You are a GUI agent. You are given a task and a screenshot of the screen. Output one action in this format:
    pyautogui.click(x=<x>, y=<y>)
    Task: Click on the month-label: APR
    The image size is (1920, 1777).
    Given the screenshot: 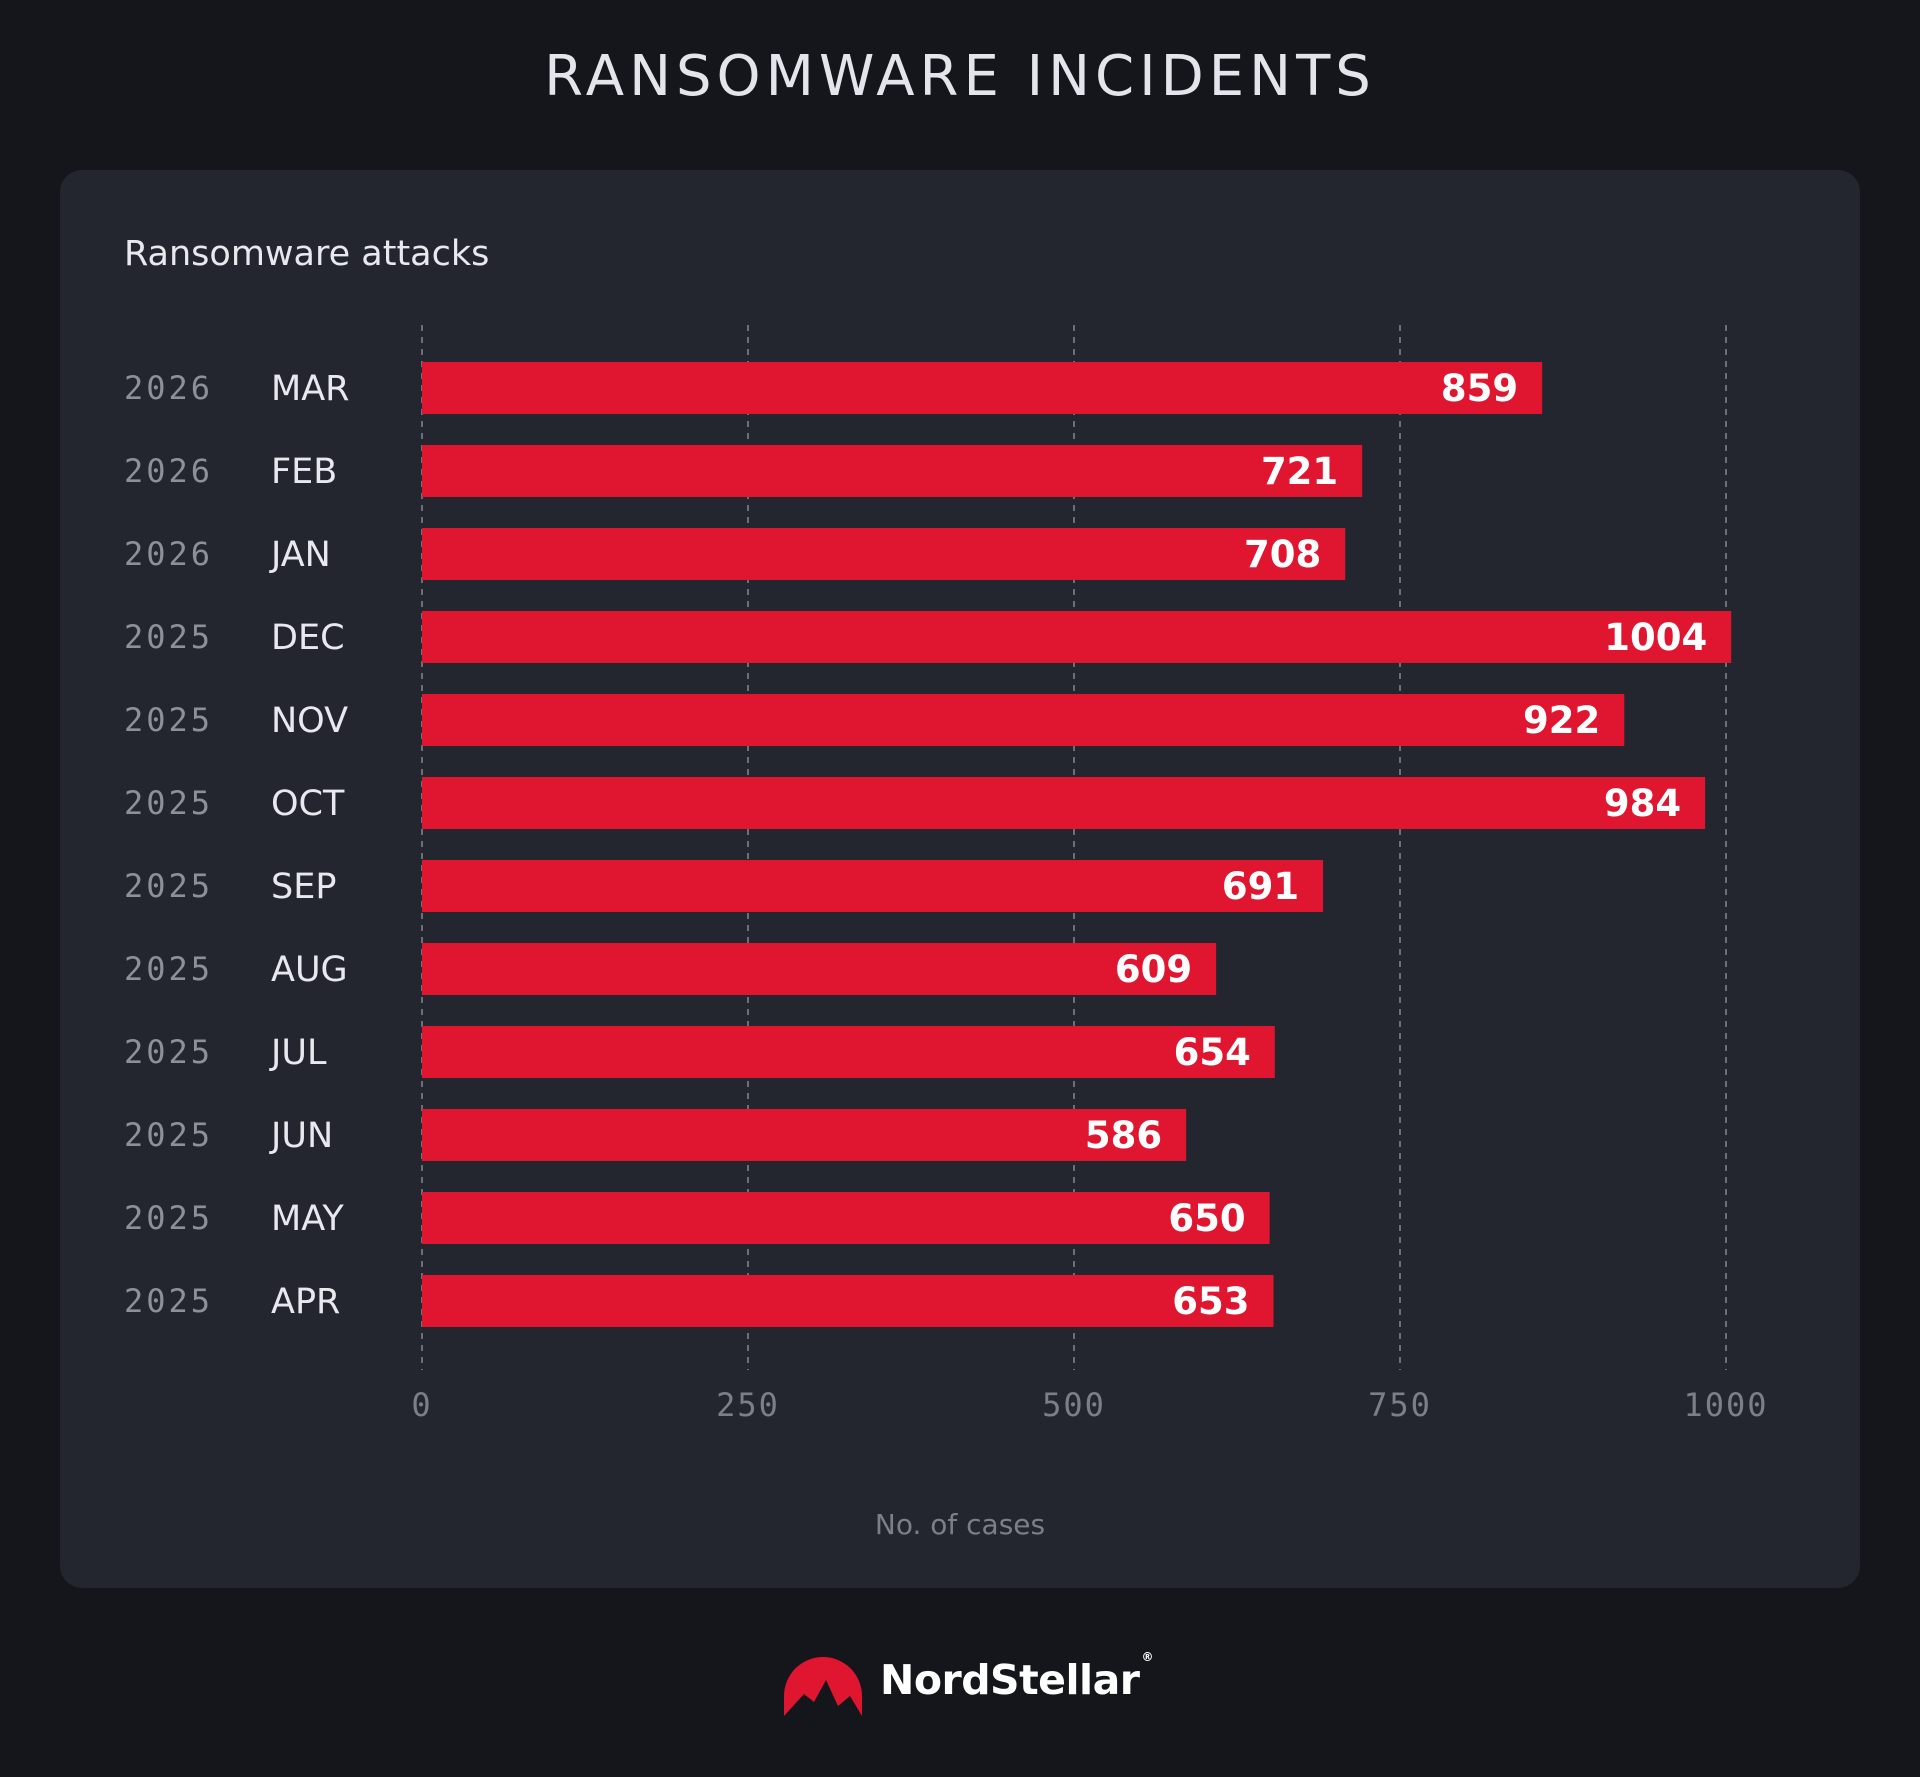 What is the action you would take?
    pyautogui.click(x=305, y=1302)
    